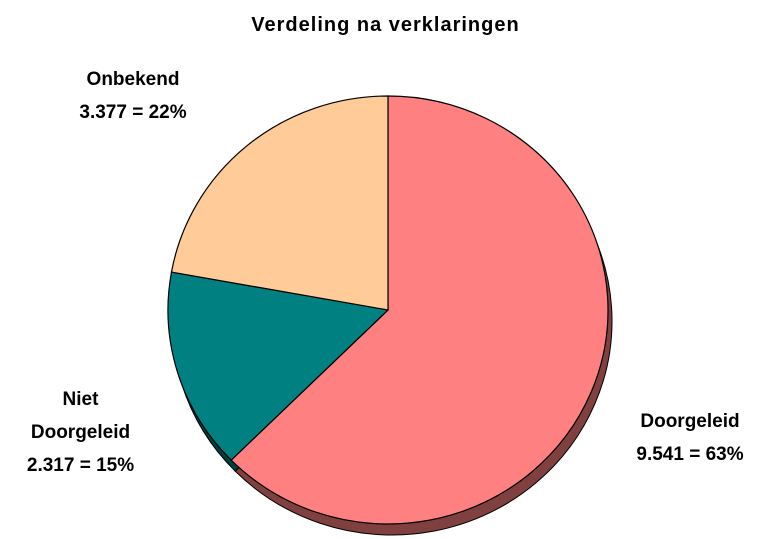 This screenshot has height=539, width=771. I want to click on category-label: Onbekend, so click(133, 79).